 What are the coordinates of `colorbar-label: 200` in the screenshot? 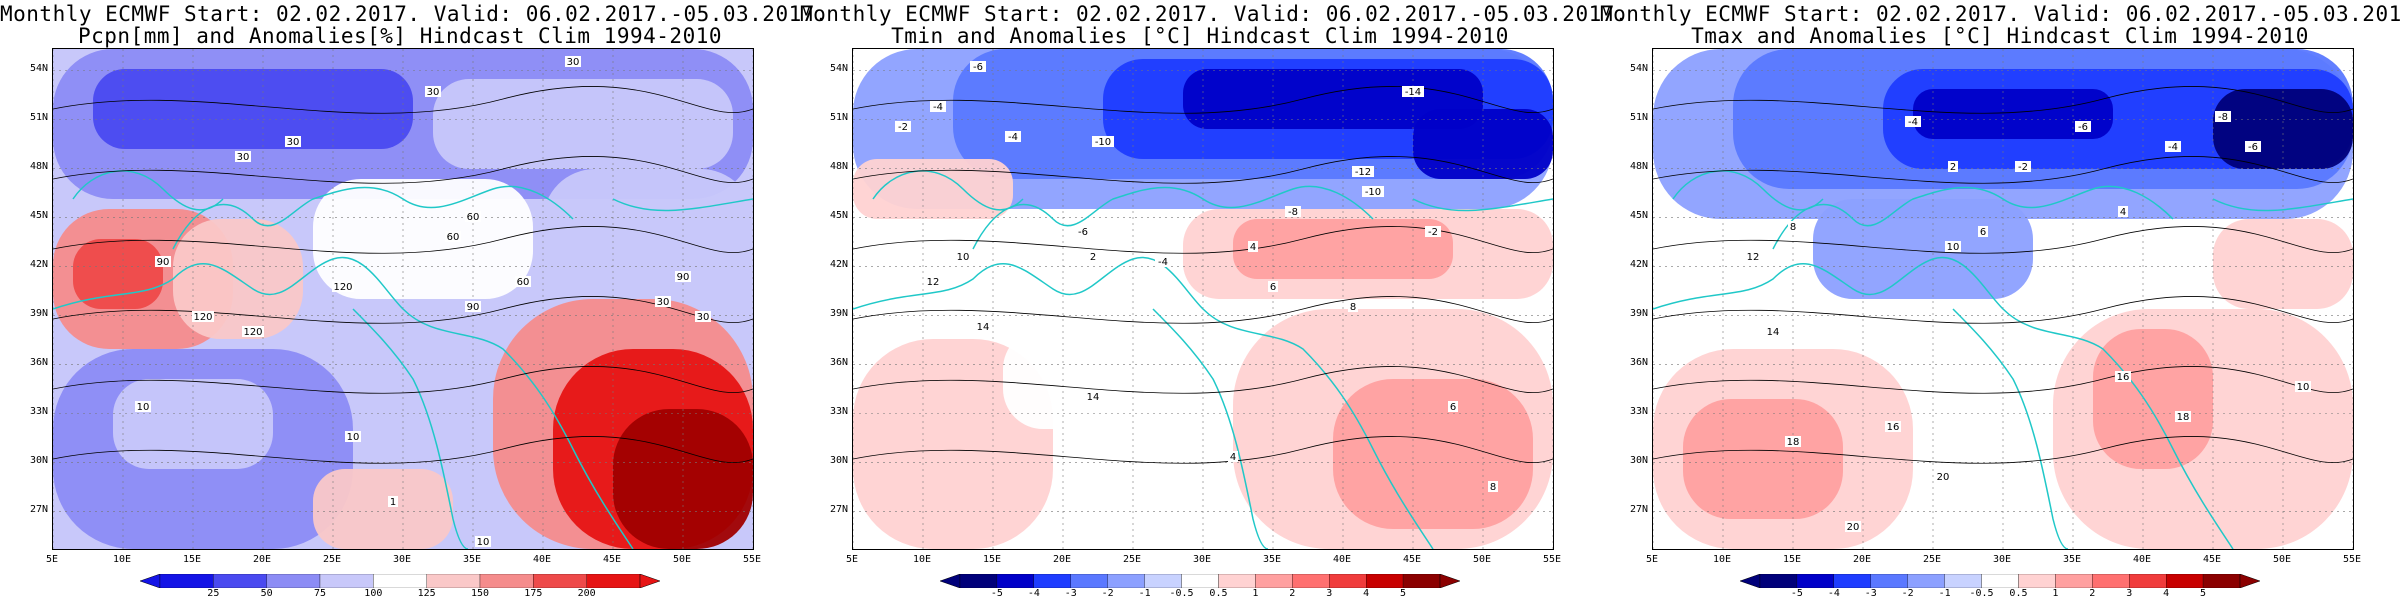 It's located at (586, 593).